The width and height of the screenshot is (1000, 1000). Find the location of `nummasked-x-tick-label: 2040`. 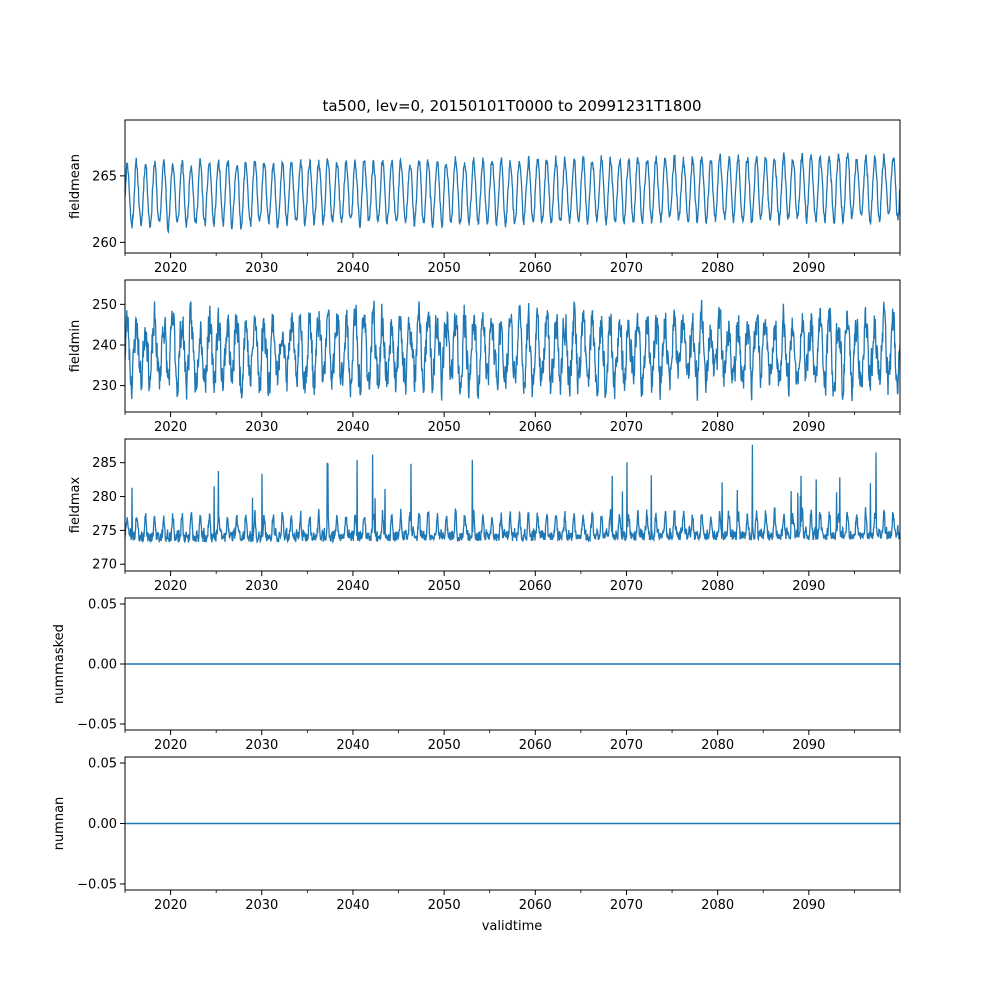

nummasked-x-tick-label: 2040 is located at coordinates (352, 745).